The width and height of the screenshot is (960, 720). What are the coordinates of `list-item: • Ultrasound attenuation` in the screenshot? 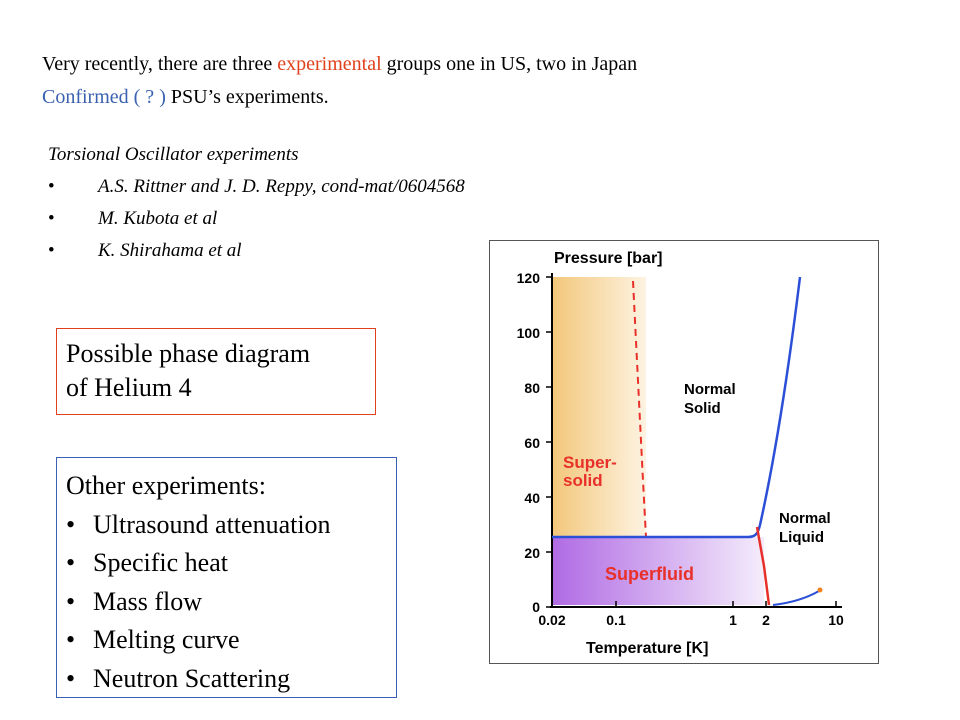 It's located at (231, 525).